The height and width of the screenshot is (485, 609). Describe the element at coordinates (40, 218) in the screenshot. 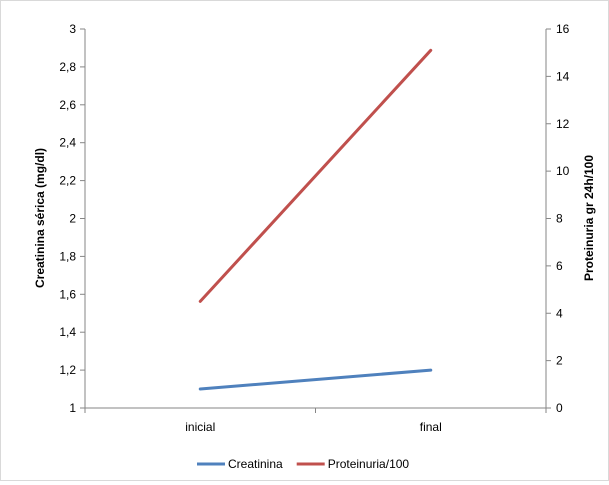

I see `y-left-axis-title: Creatinina sérica (mg/dl)` at that location.